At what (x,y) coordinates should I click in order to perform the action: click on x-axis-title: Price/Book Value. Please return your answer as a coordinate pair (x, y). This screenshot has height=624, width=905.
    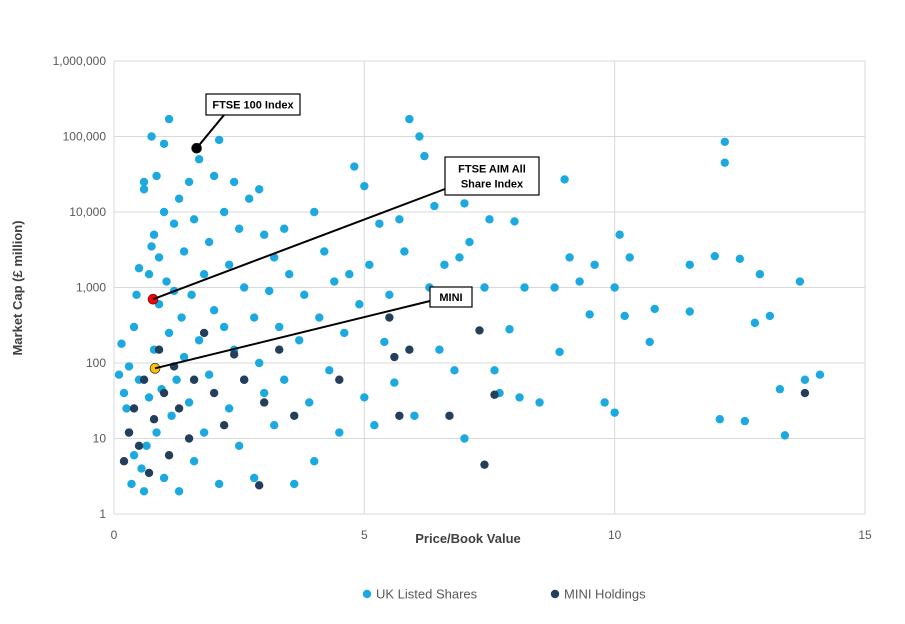
    Looking at the image, I should click on (468, 538).